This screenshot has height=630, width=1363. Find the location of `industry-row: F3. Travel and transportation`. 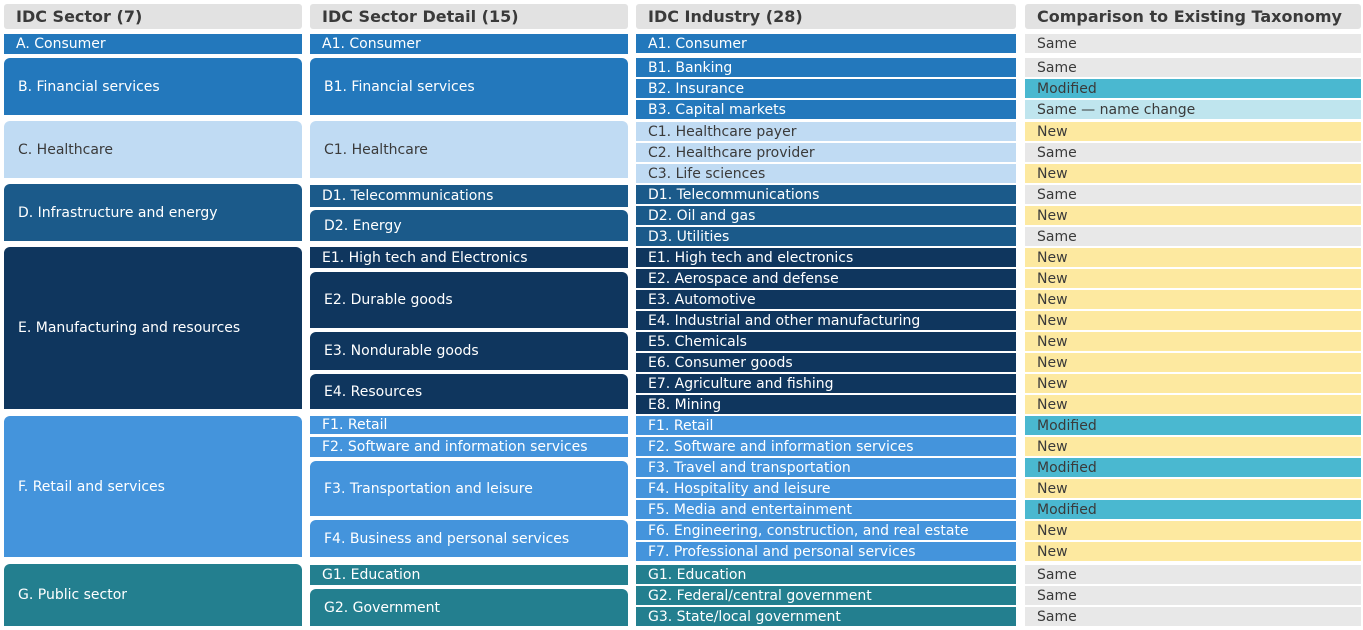

industry-row: F3. Travel and transportation is located at coordinates (826, 467).